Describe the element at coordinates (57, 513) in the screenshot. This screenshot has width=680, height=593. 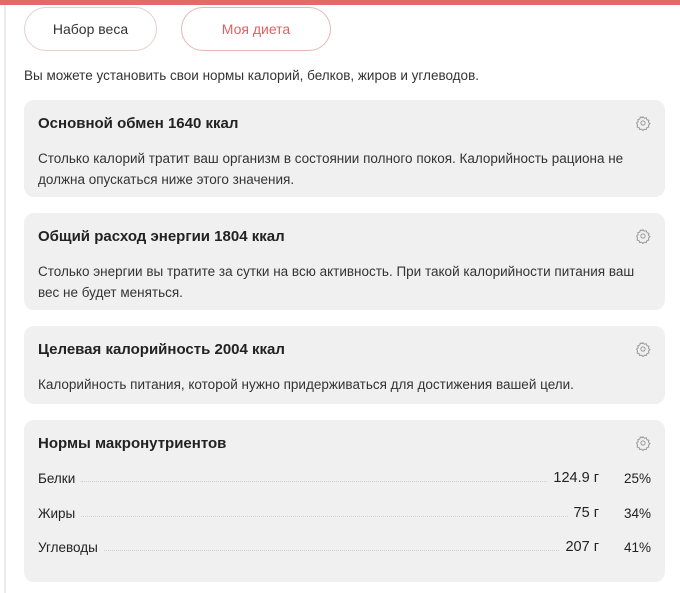
I see `macro-label: Жиры` at that location.